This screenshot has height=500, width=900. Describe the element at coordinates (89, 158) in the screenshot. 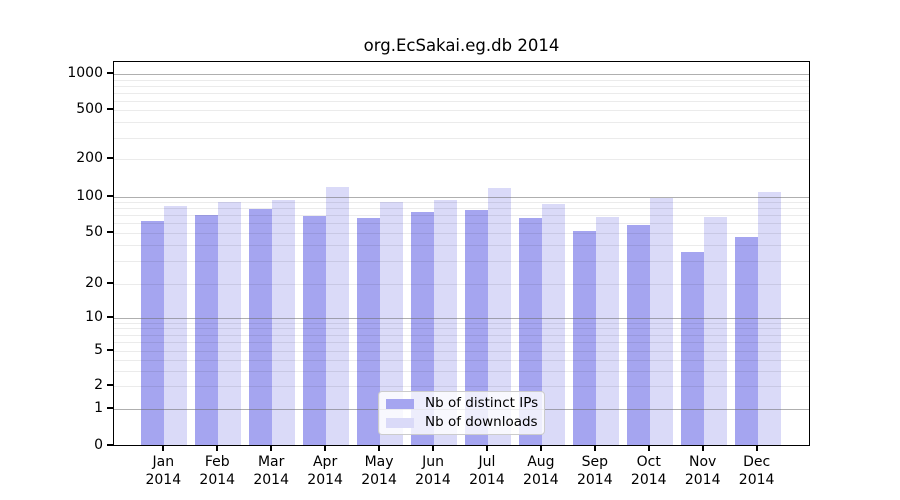

I see `y-tick-label: 200` at that location.